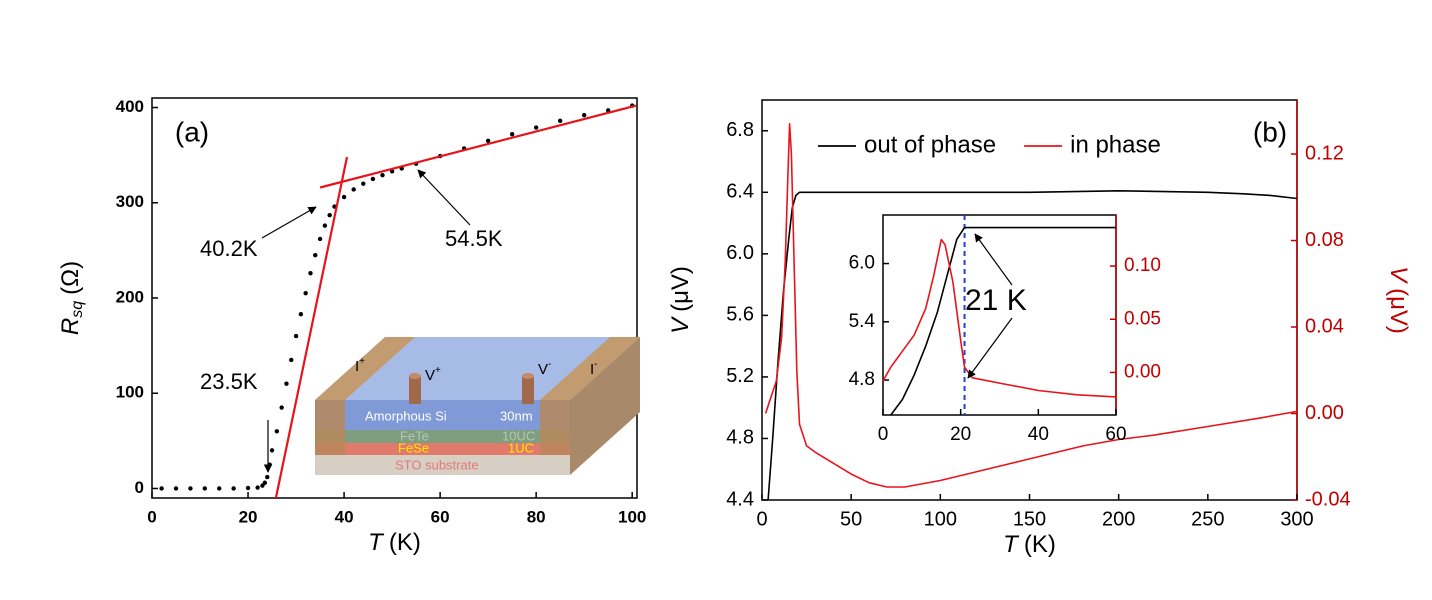  I want to click on x-tick-label: 200, so click(1118, 519).